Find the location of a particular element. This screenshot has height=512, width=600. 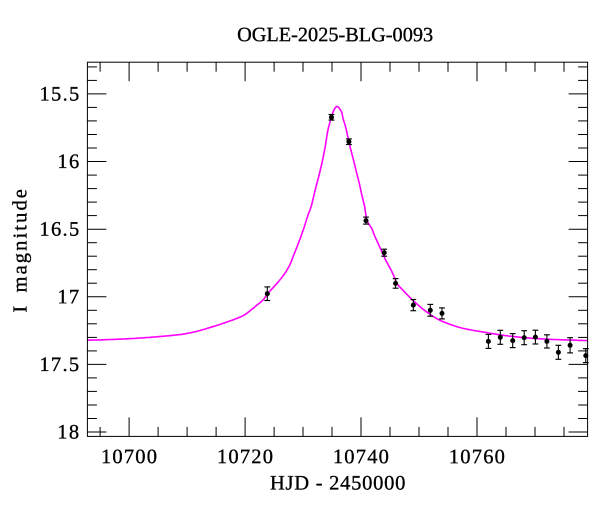

svg-text: 10760 is located at coordinates (477, 457).